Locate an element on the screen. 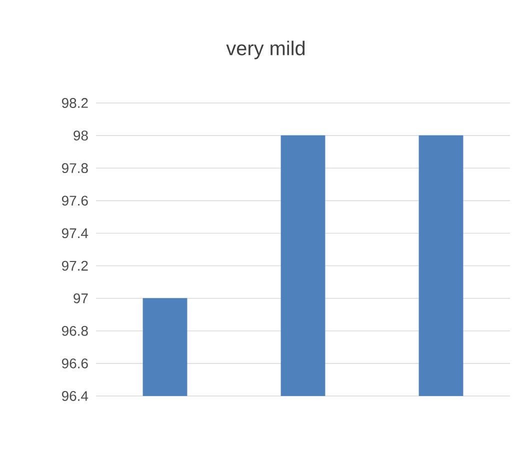 The image size is (532, 450). y-tick-label: 98 is located at coordinates (81, 135).